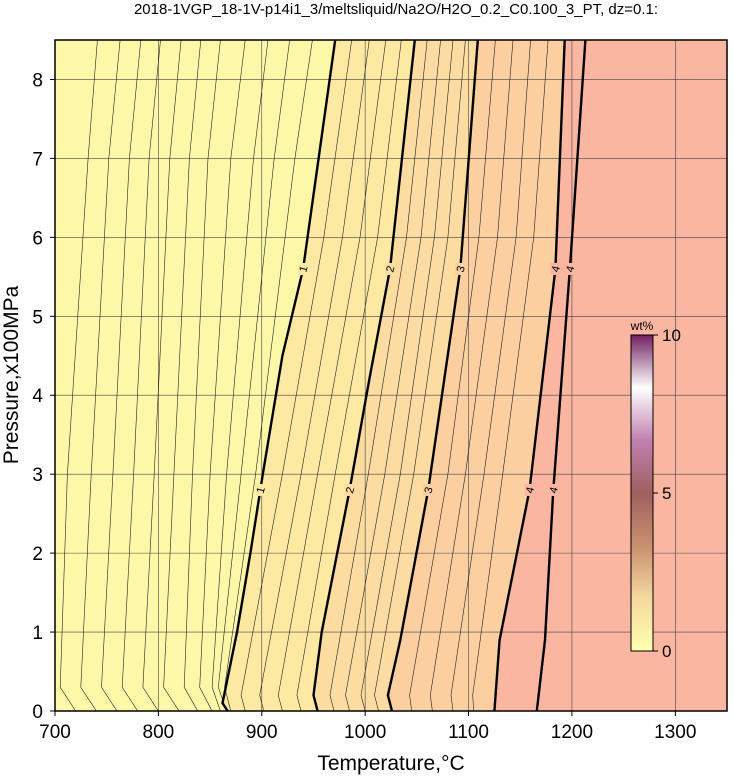  I want to click on colorbar-tick-label: 10, so click(671, 335).